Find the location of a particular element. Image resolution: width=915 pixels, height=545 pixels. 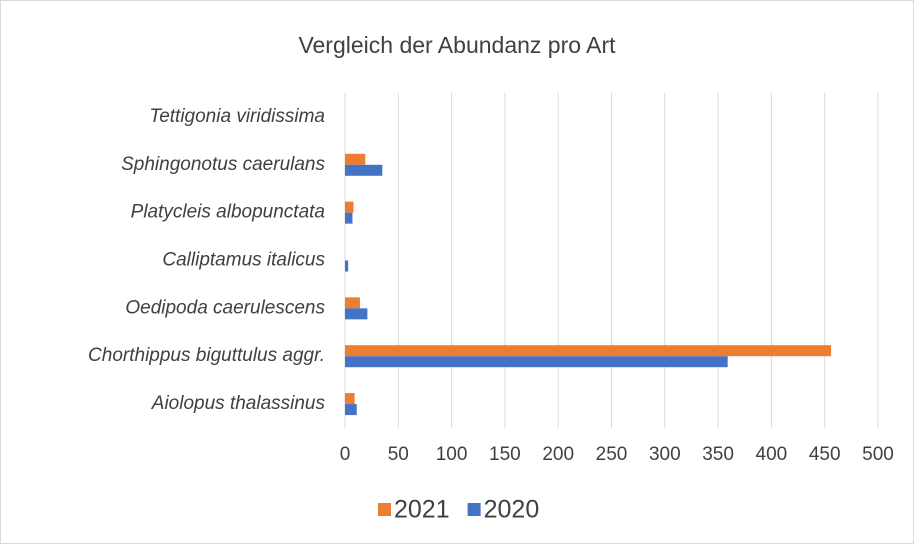

y-tick-label: Aiolopus thalassinus is located at coordinates (238, 403).